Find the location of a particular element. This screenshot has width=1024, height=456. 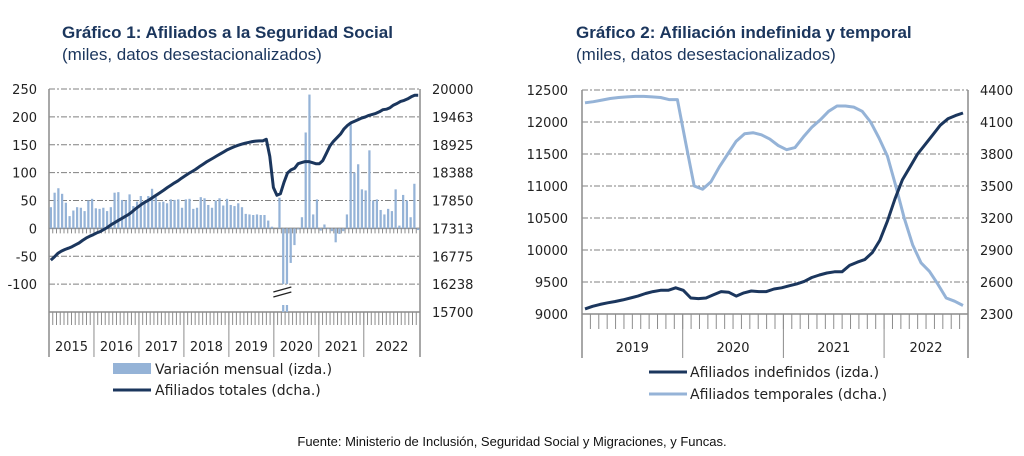

x-category-label: 2015 is located at coordinates (71, 347).